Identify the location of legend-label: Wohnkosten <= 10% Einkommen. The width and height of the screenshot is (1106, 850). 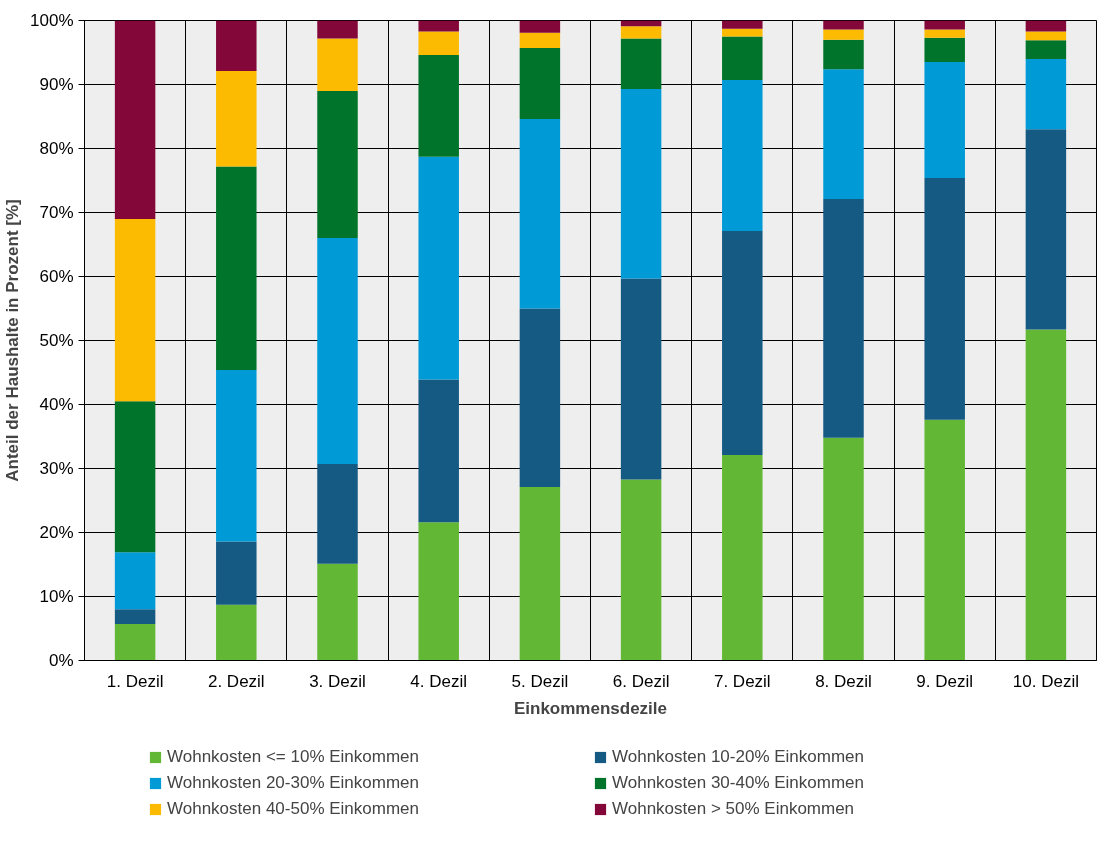
(293, 756).